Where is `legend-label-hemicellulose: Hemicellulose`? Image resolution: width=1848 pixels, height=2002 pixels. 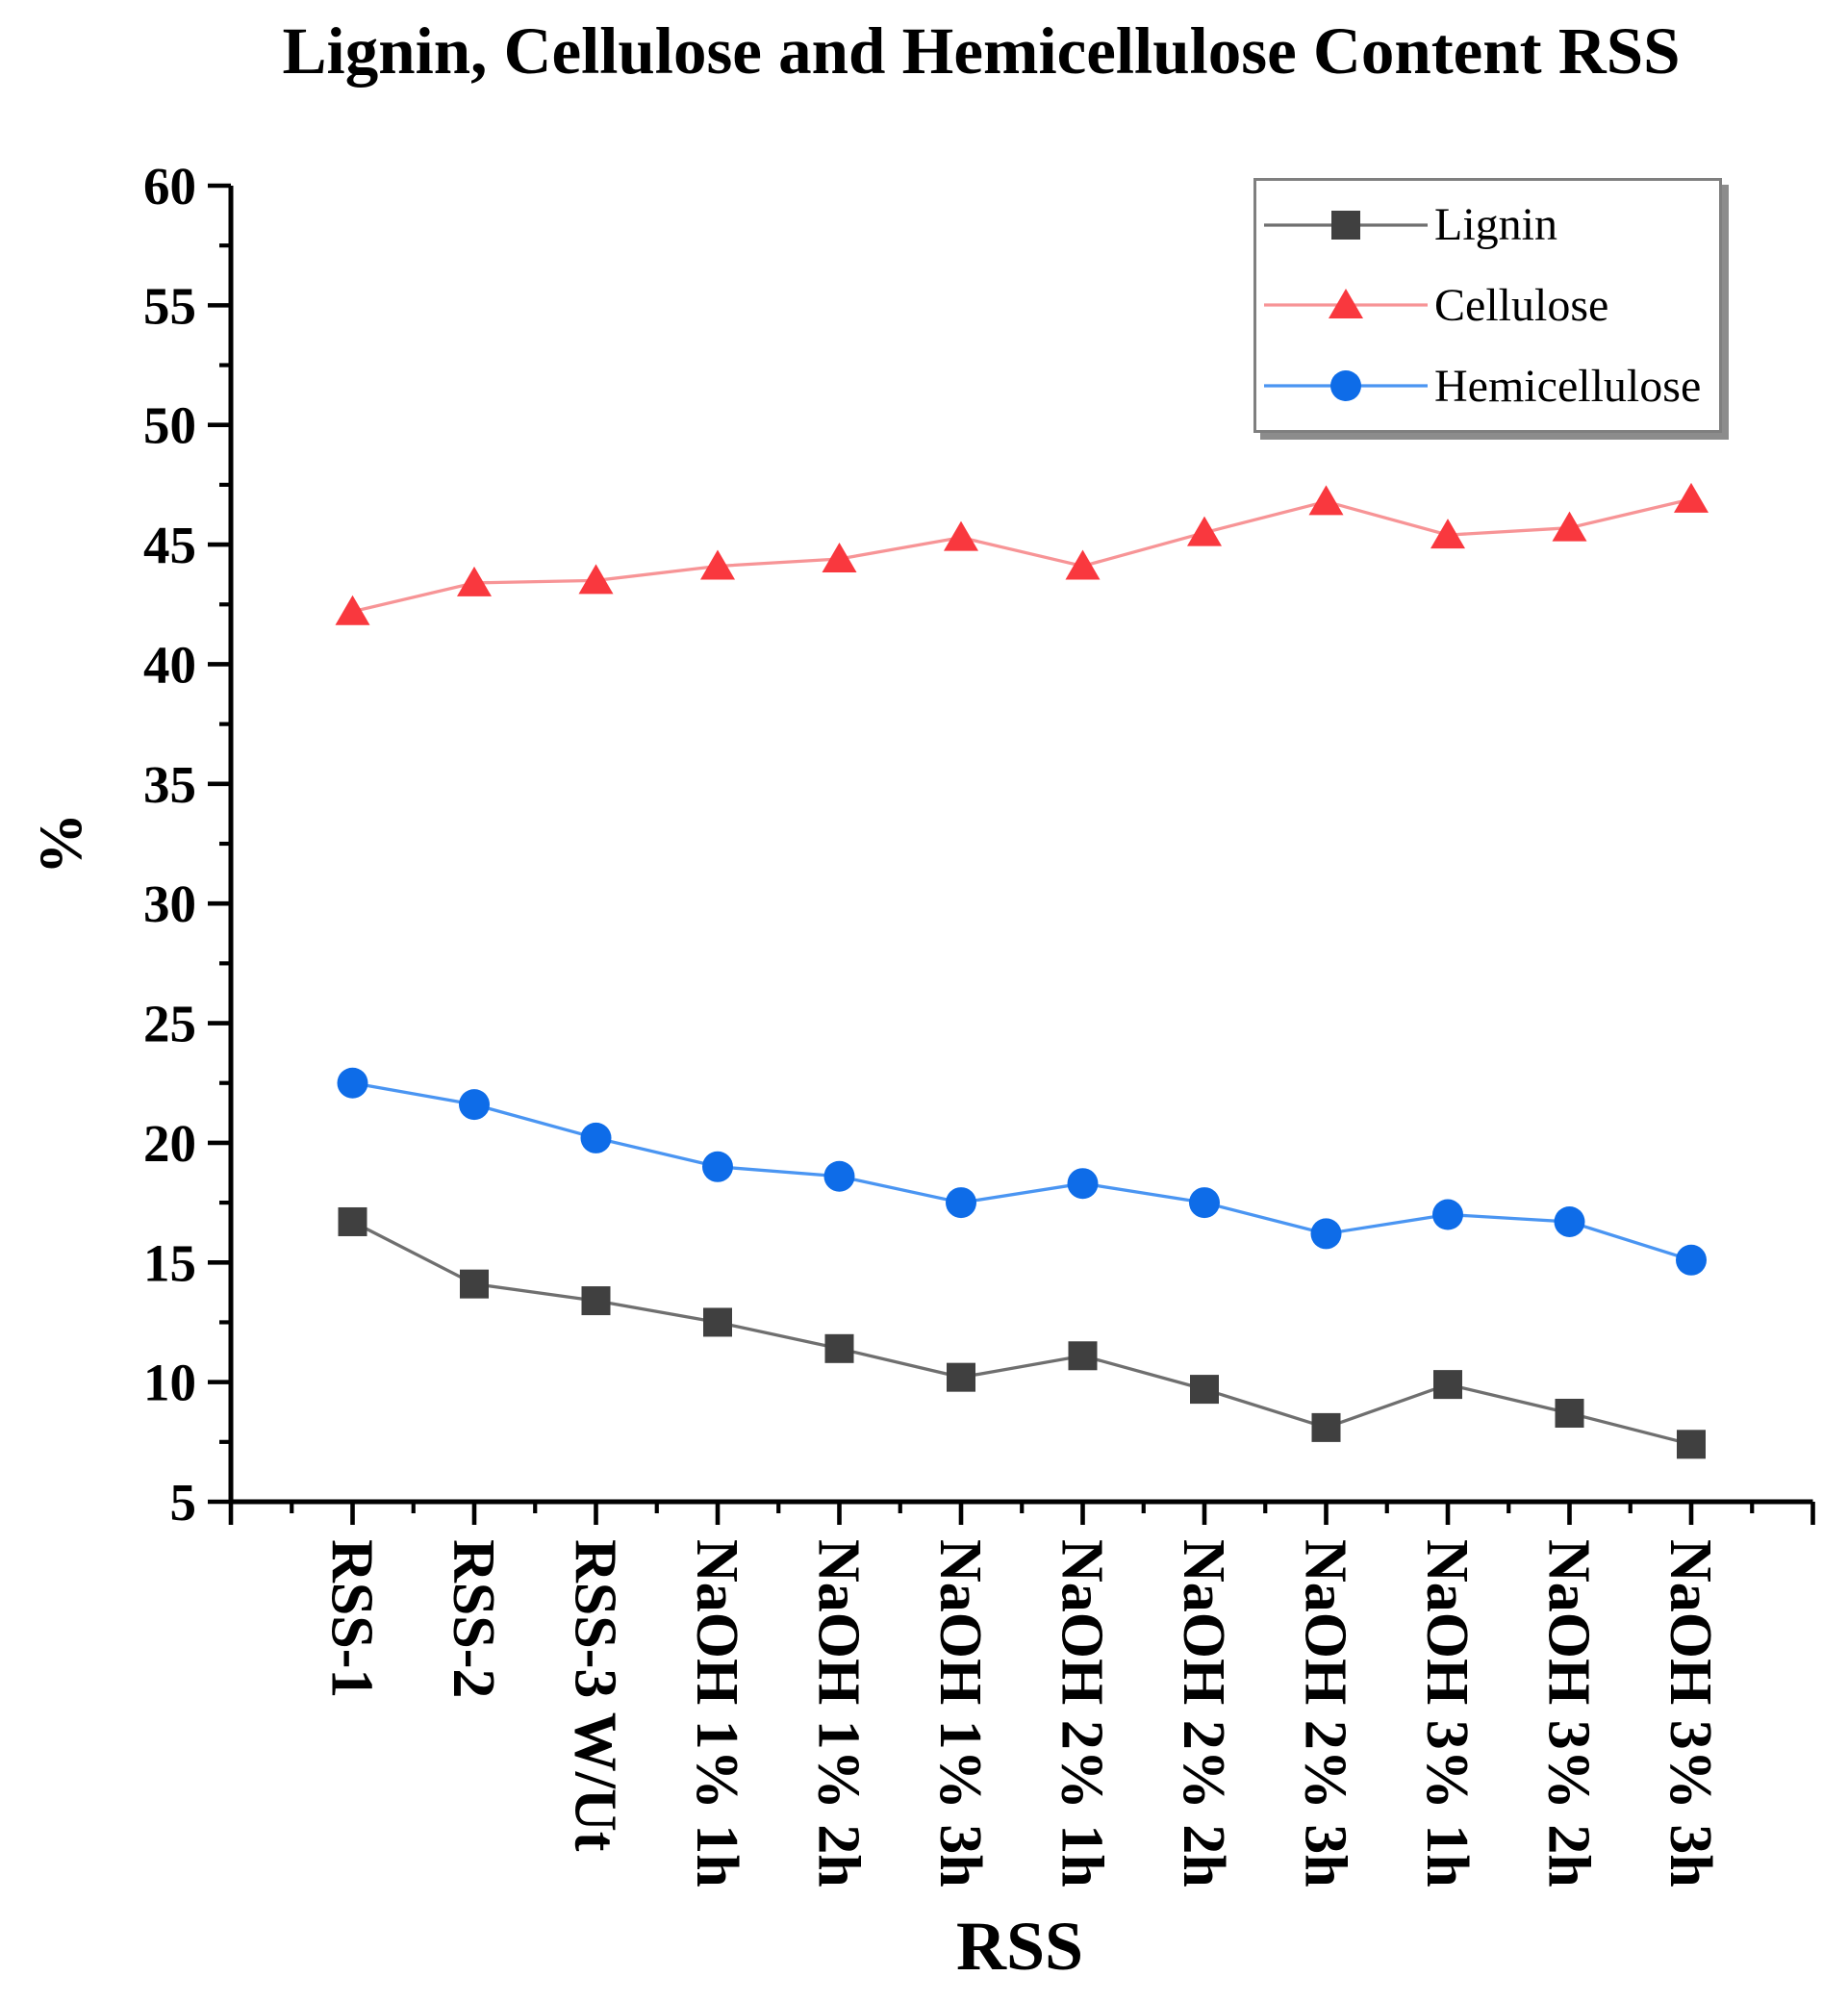 legend-label-hemicellulose: Hemicellulose is located at coordinates (1568, 386).